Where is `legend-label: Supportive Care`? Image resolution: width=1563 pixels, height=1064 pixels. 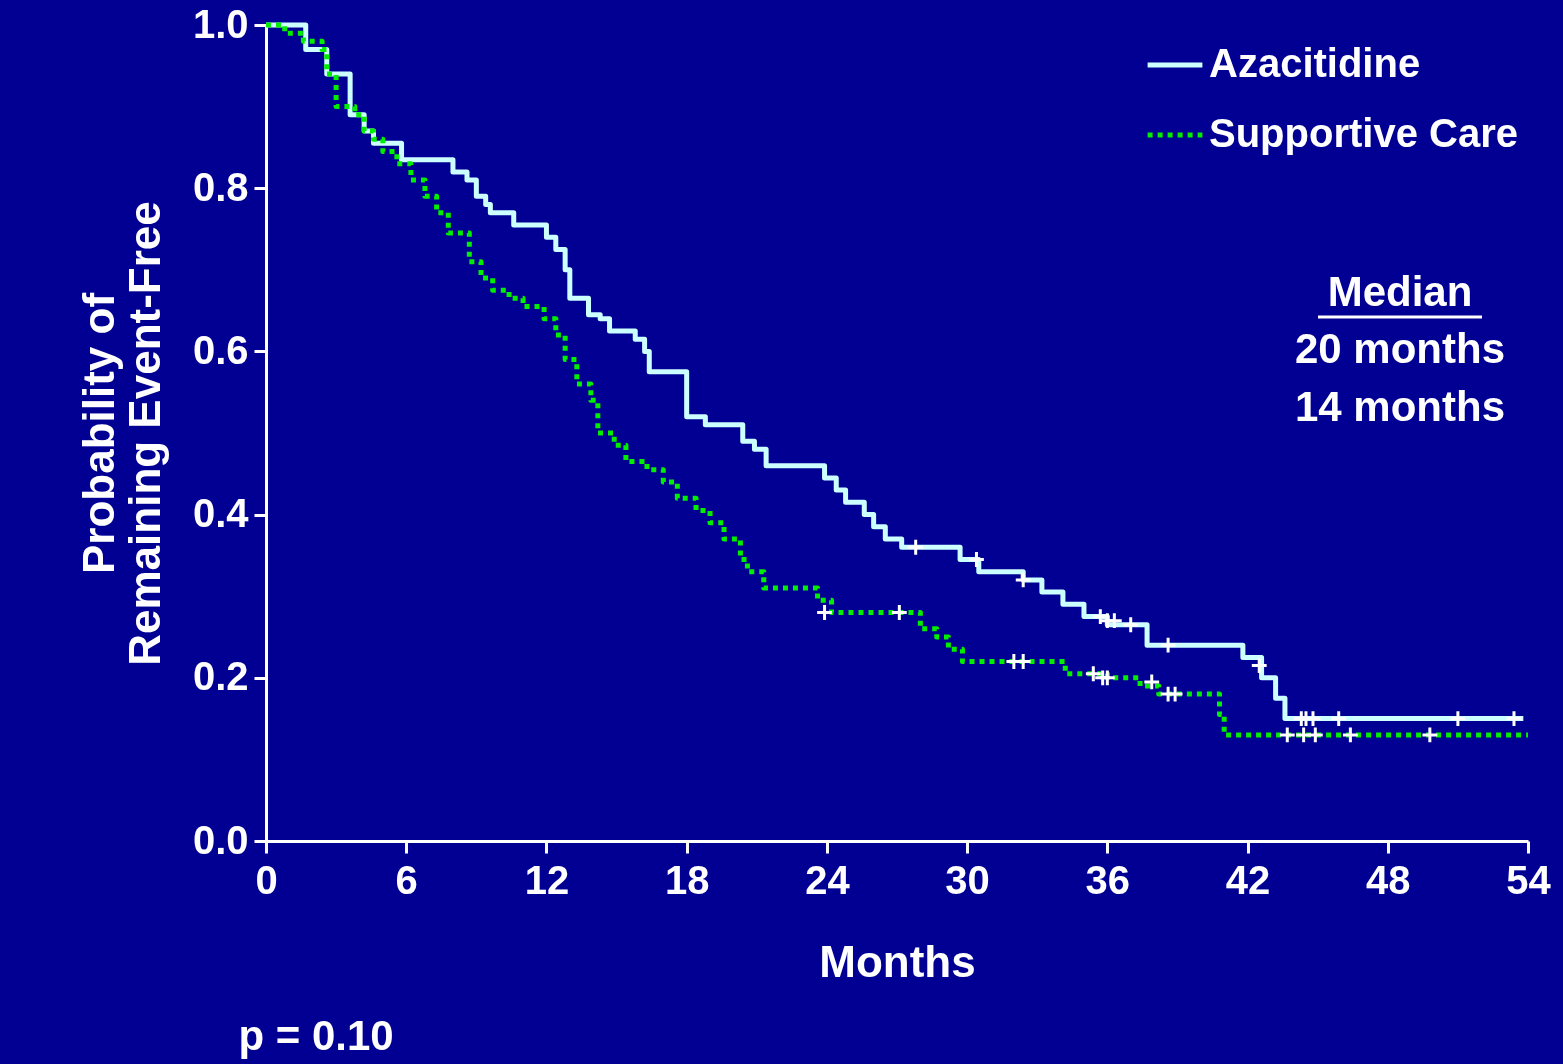 legend-label: Supportive Care is located at coordinates (1363, 133).